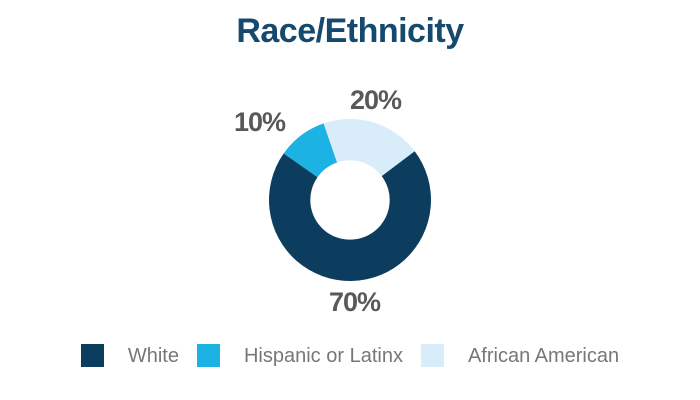  Describe the element at coordinates (208, 355) in the screenshot. I see `legend-swatch-hispanic-or-latinx` at that location.